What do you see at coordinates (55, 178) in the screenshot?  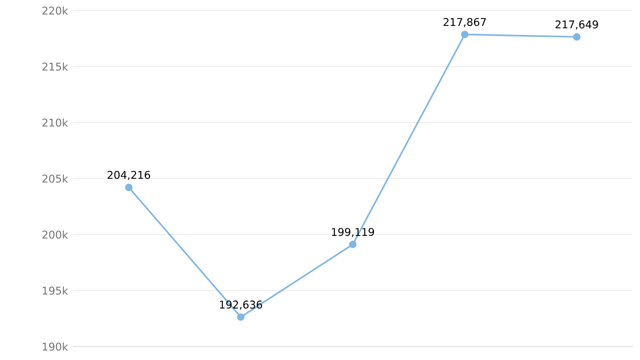 I see `y-tick-label: 205k` at bounding box center [55, 178].